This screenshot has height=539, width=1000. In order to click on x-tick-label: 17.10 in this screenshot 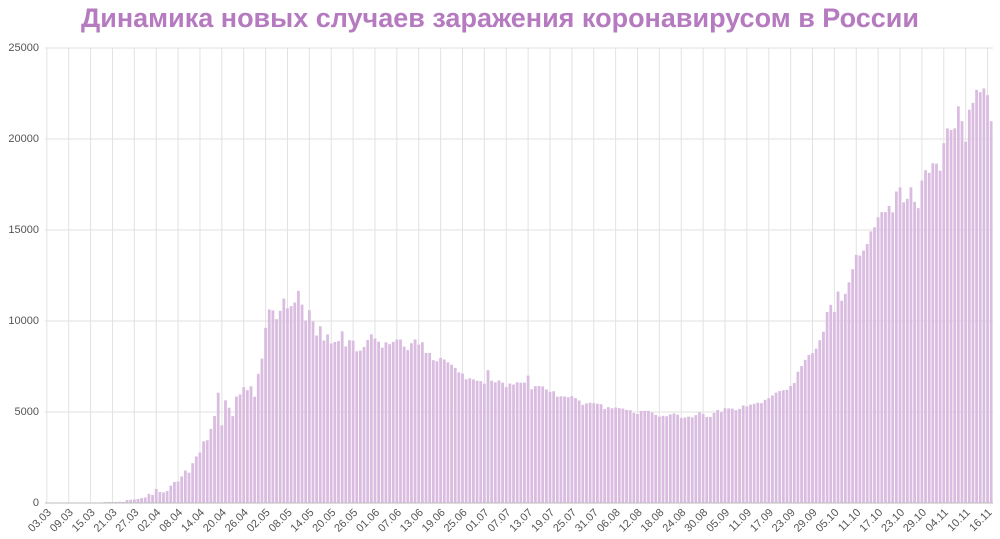, I will do `click(871, 521)`.